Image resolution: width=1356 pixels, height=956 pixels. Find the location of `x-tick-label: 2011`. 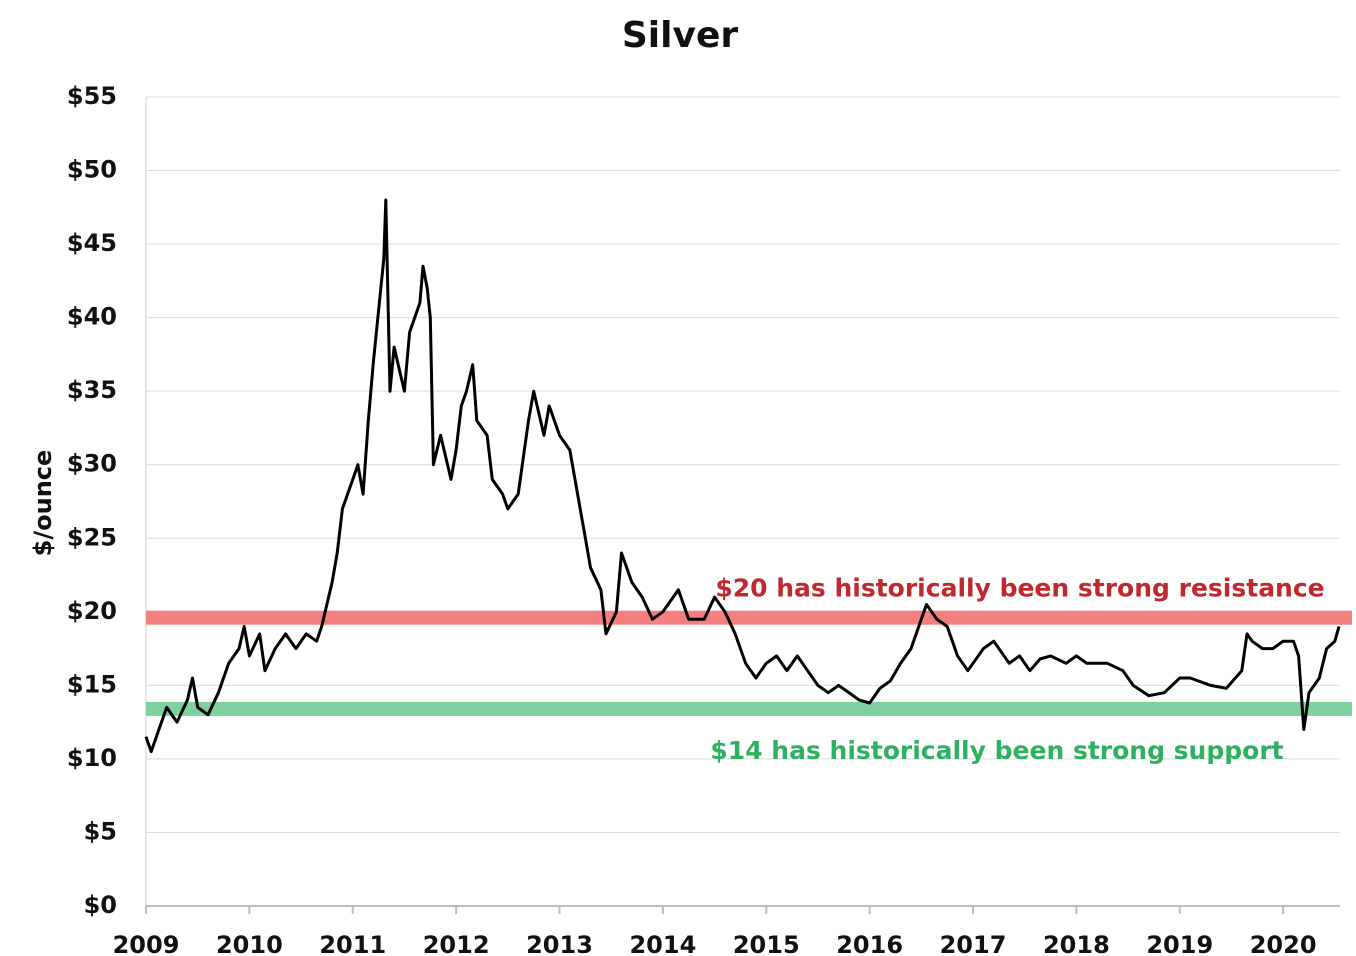

x-tick-label: 2011 is located at coordinates (352, 943).